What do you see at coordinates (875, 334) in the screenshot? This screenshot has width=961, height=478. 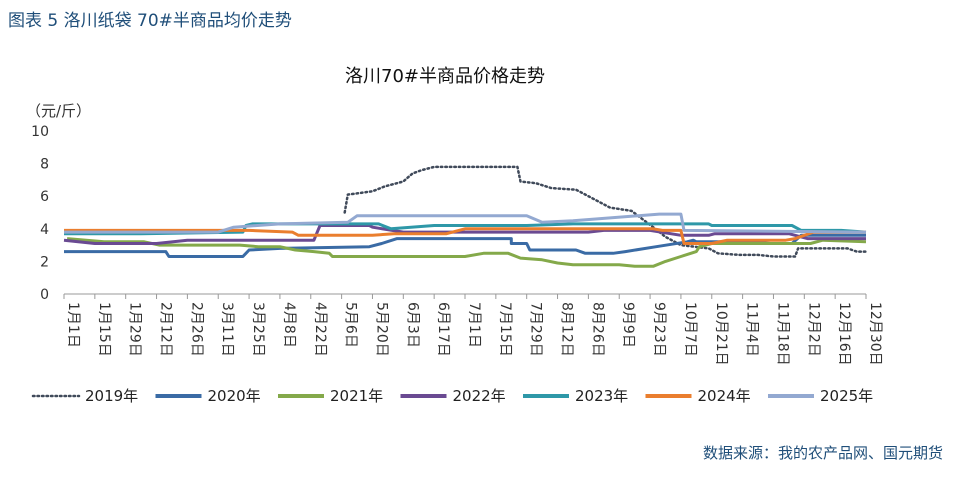 I see `x-tick-label: 12月30日` at bounding box center [875, 334].